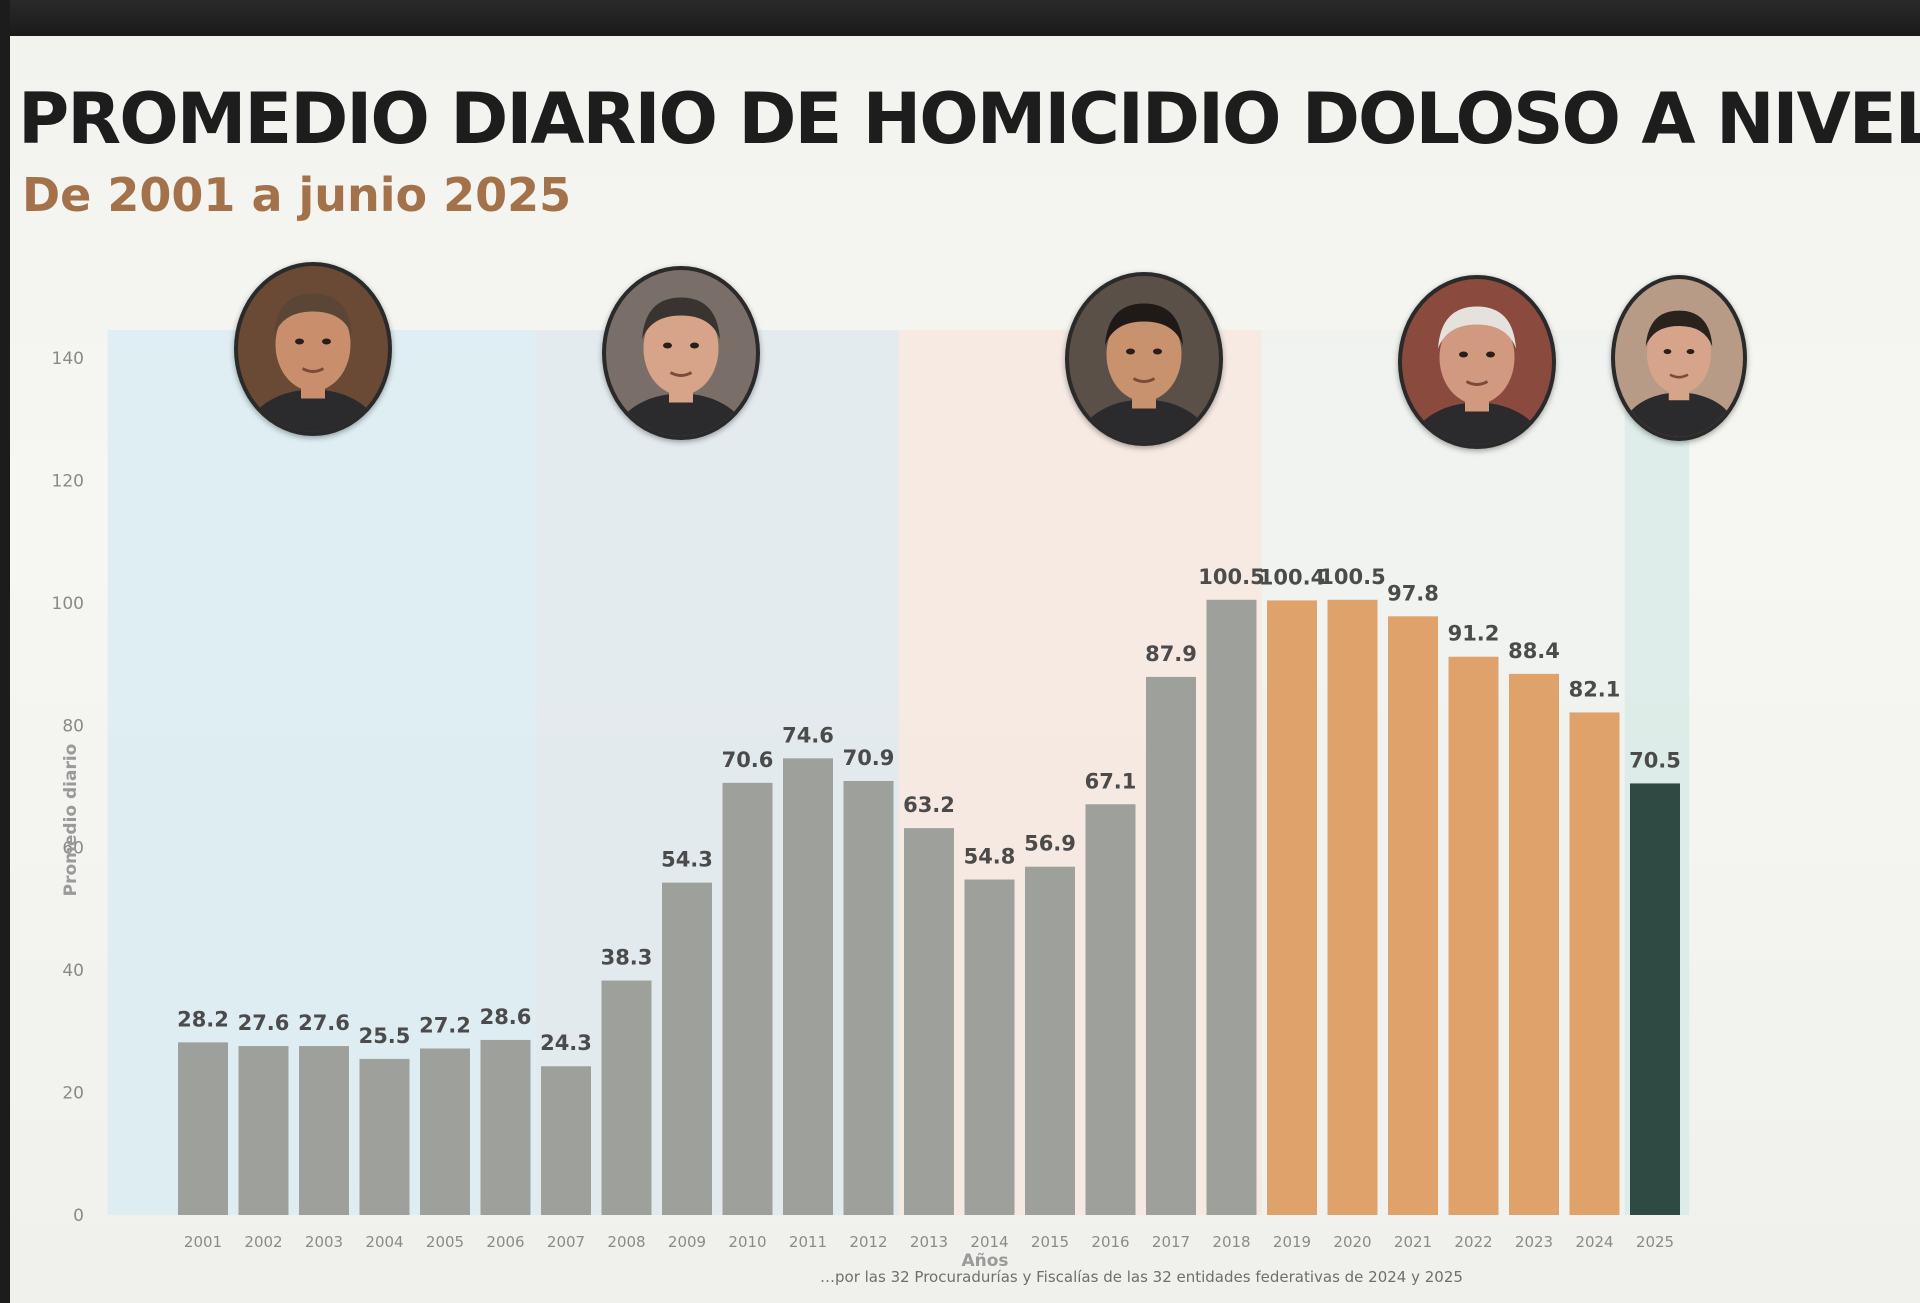 The height and width of the screenshot is (1303, 1920). What do you see at coordinates (384, 1242) in the screenshot?
I see `x-tick-label-2004: 2004` at bounding box center [384, 1242].